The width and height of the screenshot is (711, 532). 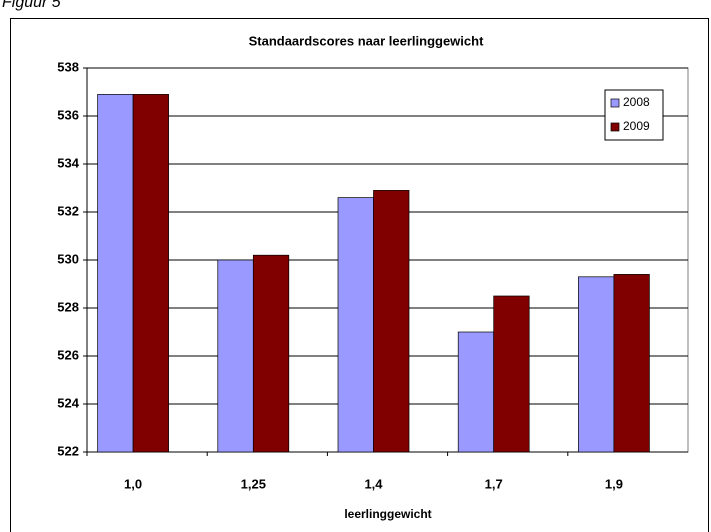 What do you see at coordinates (387, 514) in the screenshot?
I see `x-axis-label: leerlinggewicht` at bounding box center [387, 514].